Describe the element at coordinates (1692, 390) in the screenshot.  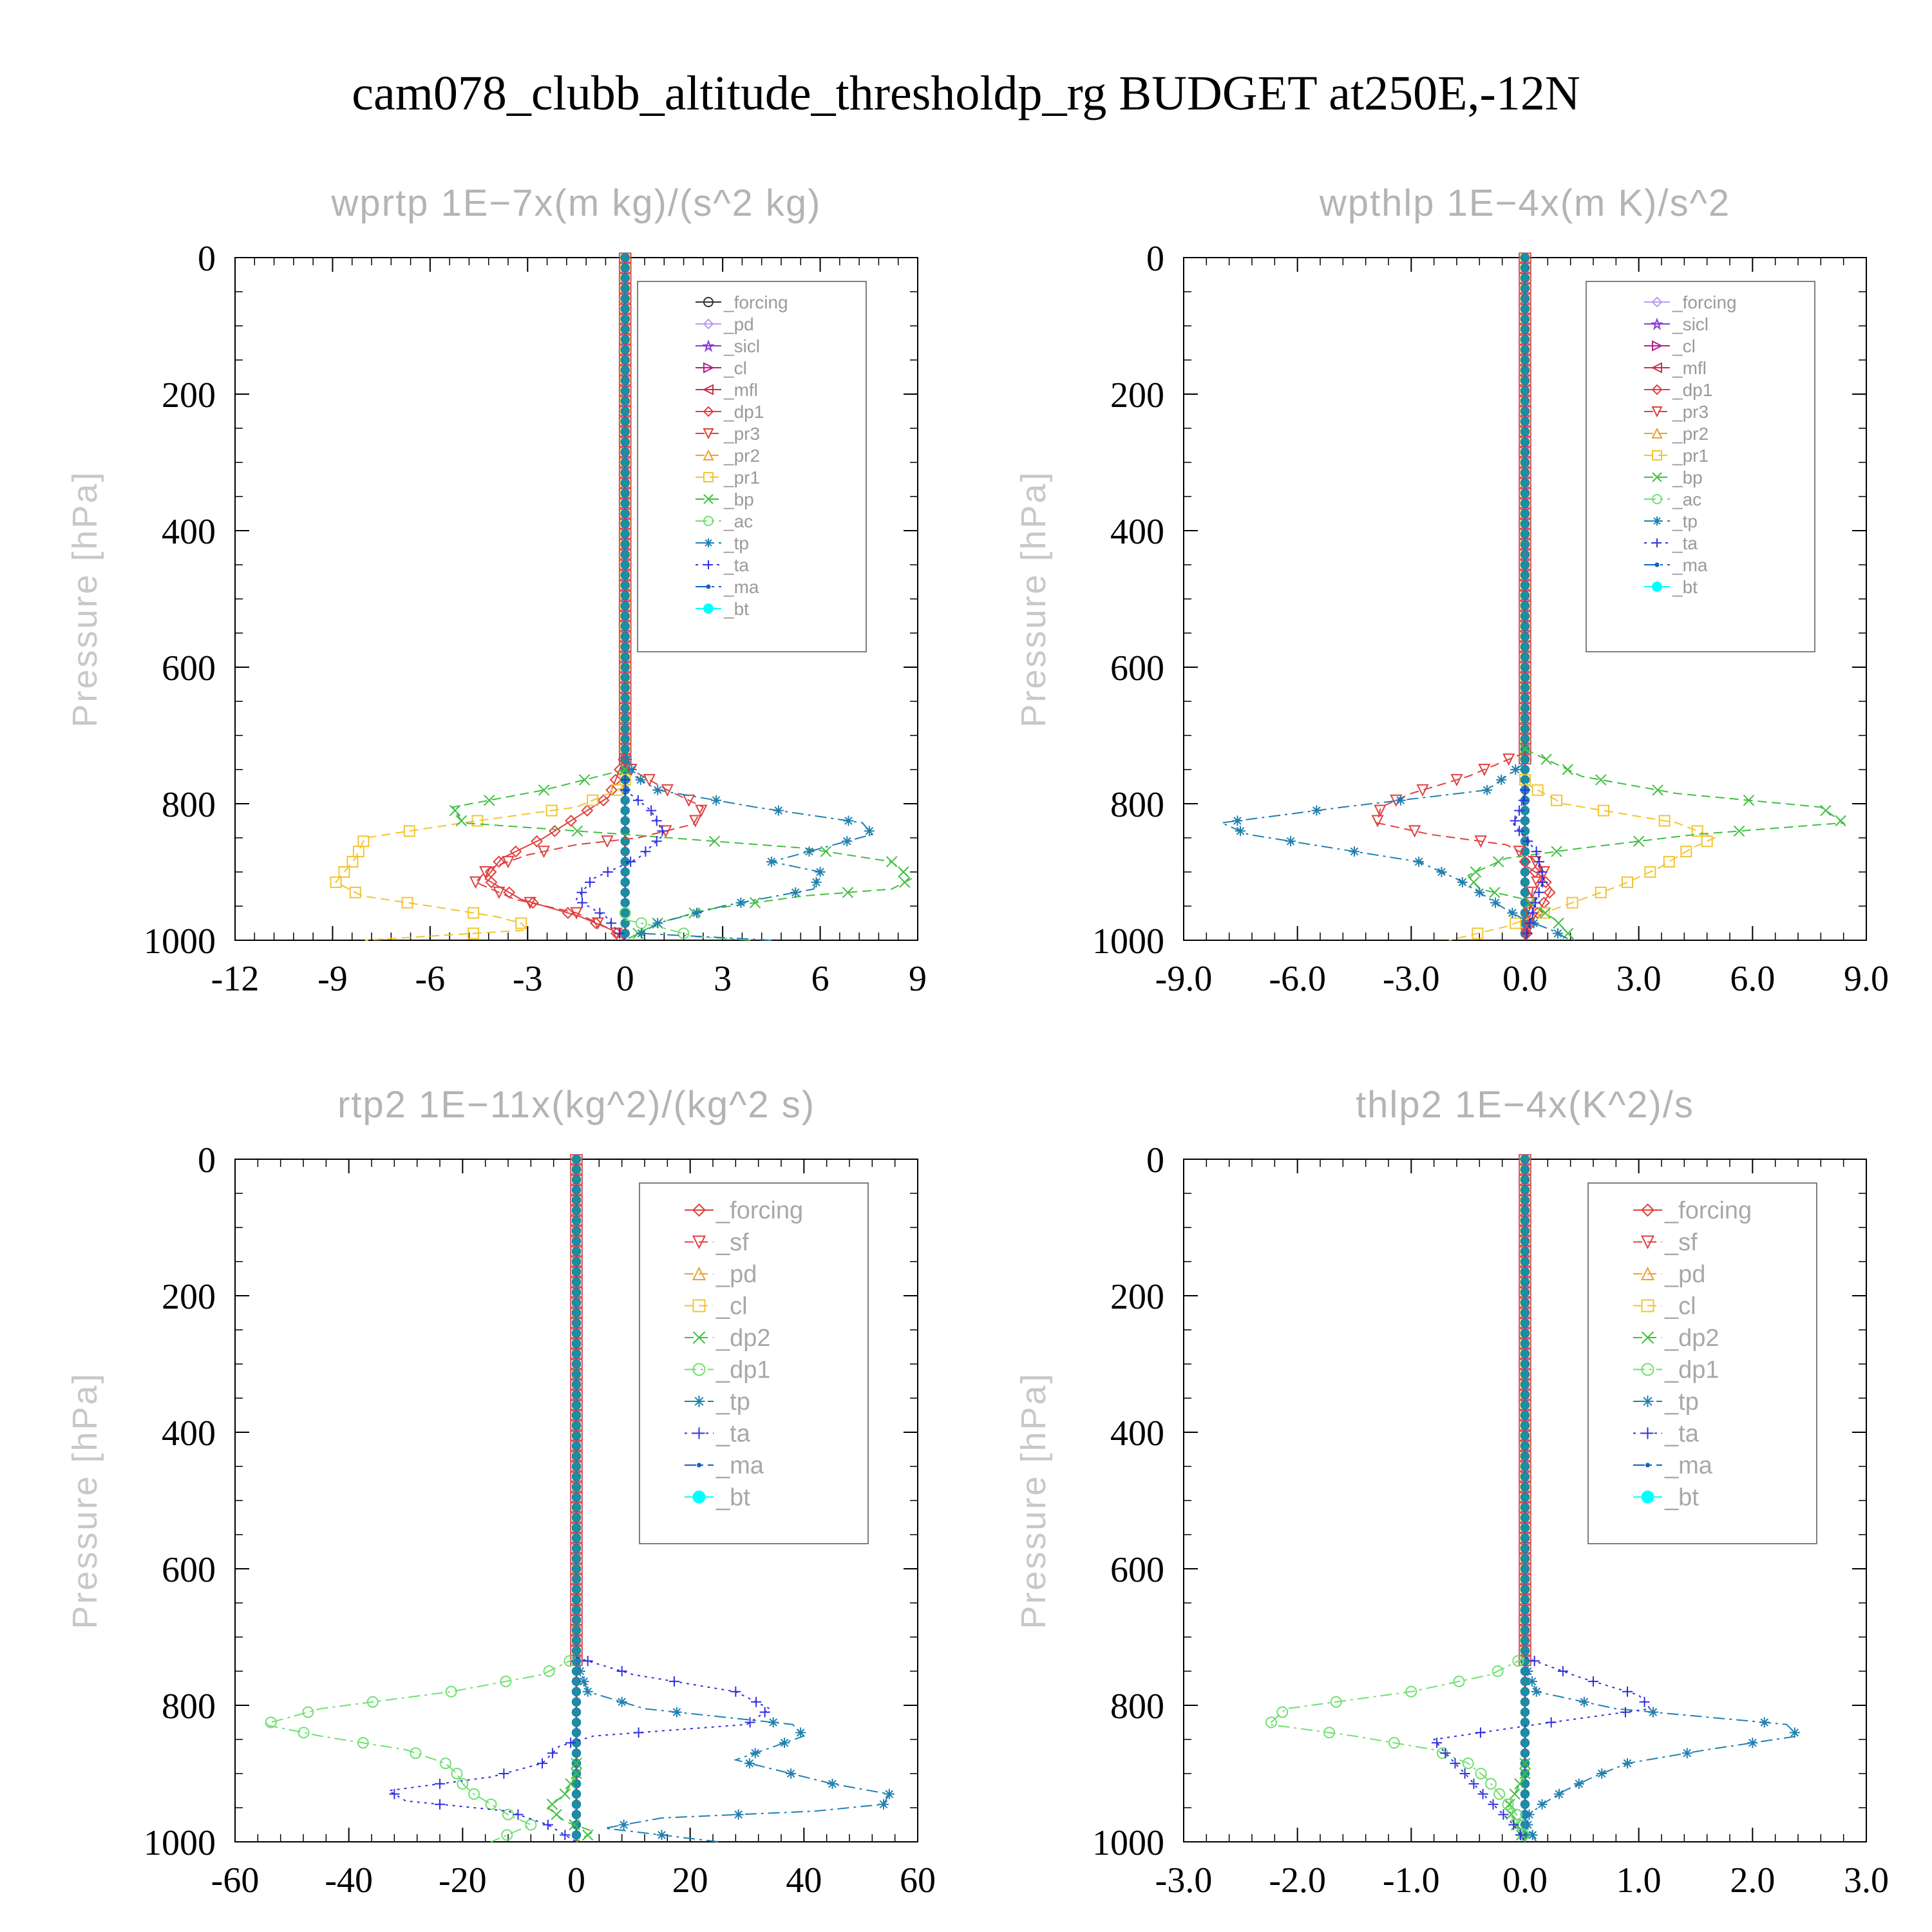
I see `legend-label: _dp1` at that location.